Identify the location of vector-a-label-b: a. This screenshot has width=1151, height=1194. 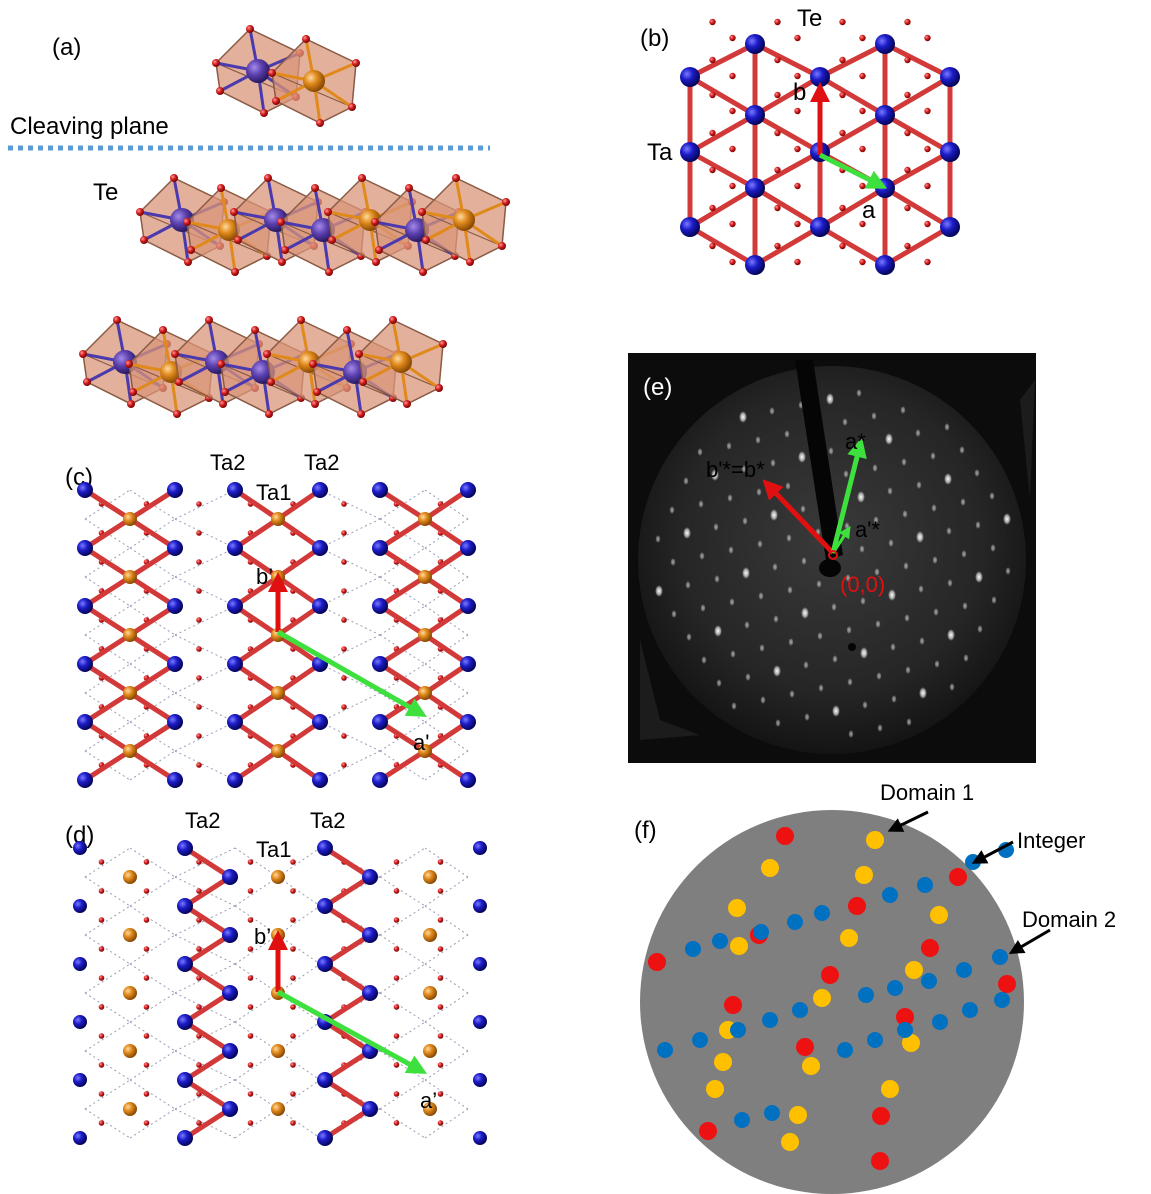
(869, 210).